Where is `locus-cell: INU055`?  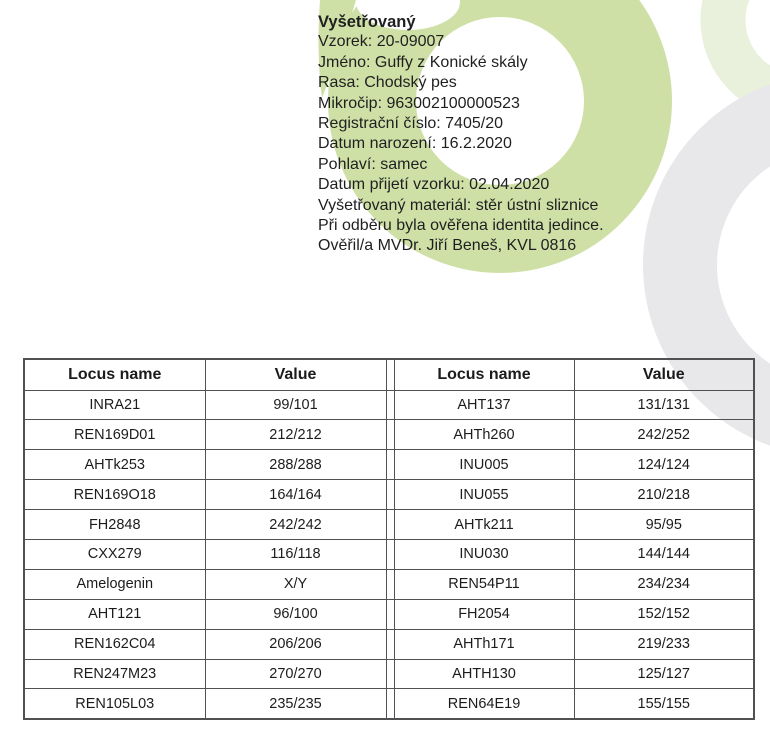
locus-cell: INU055 is located at coordinates (484, 495).